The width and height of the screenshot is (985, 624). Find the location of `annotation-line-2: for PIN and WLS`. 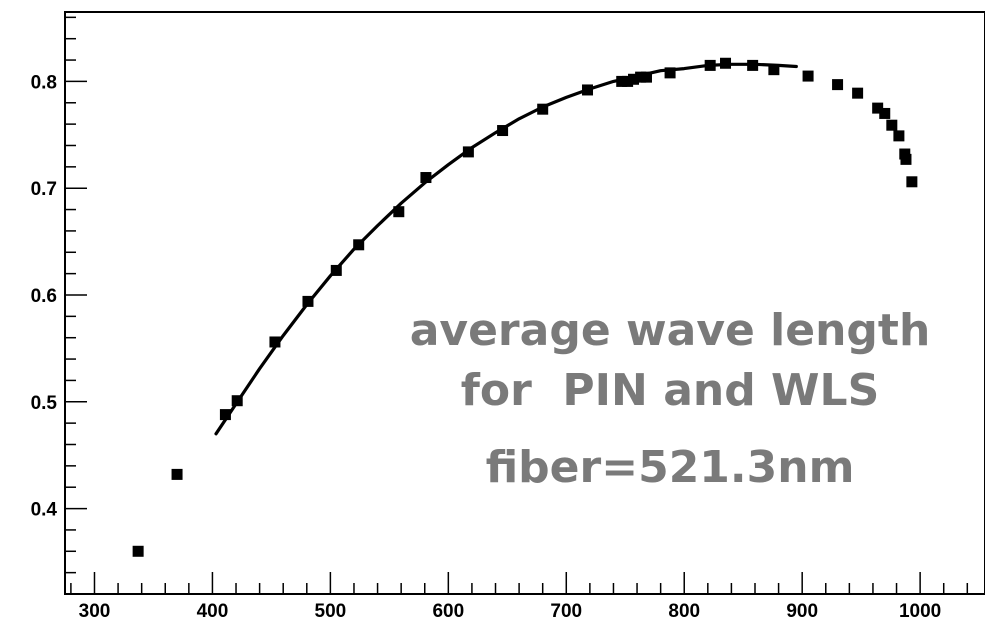

annotation-line-2: for PIN and WLS is located at coordinates (670, 390).